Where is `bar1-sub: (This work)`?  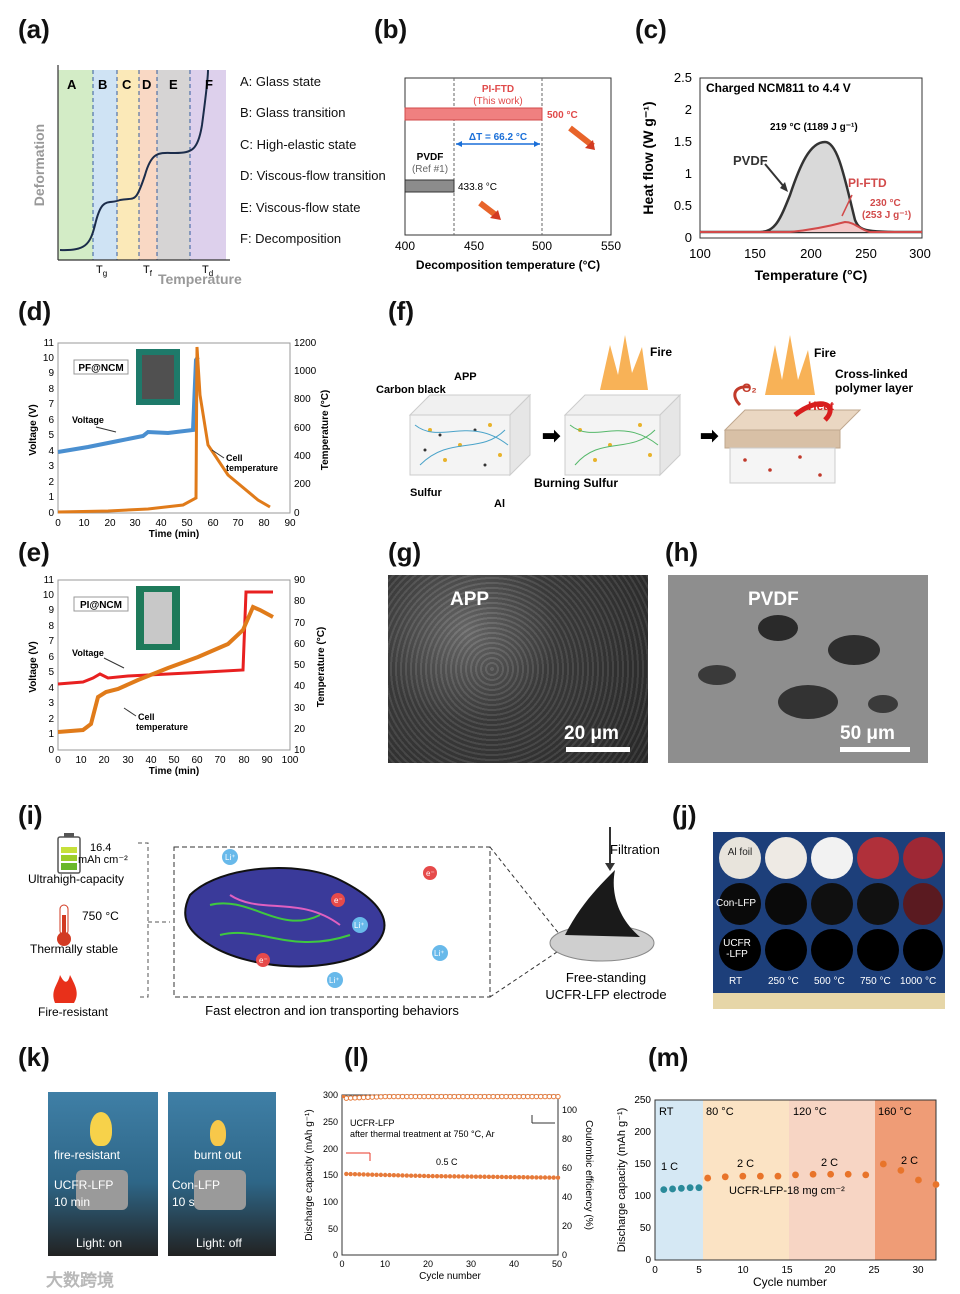
bar1-sub: (This work) is located at coordinates (497, 101).